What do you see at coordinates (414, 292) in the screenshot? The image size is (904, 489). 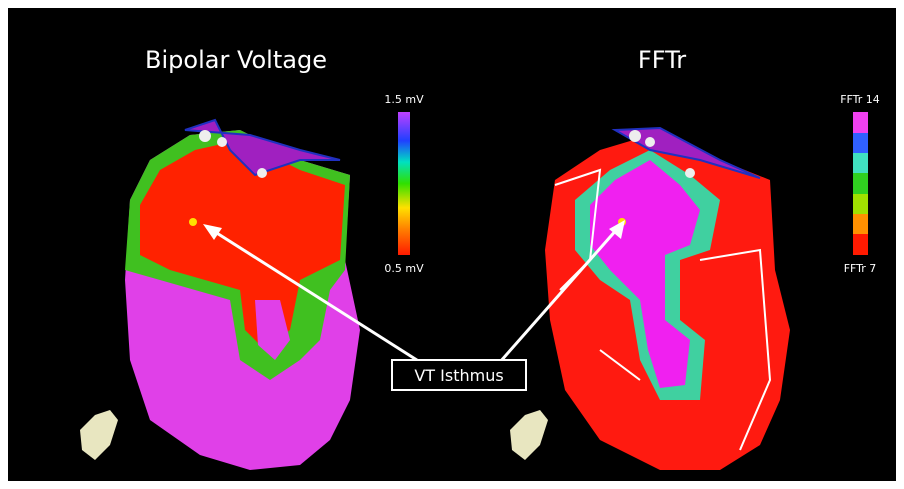 I see `arrow` at bounding box center [414, 292].